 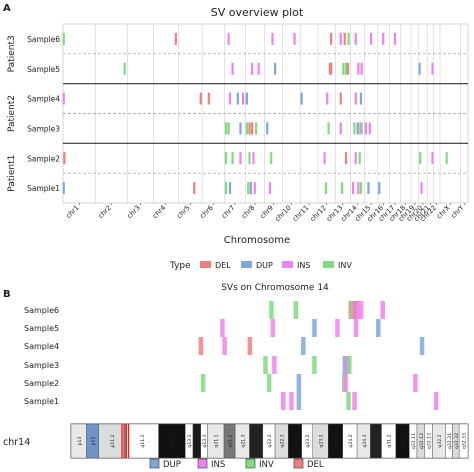 What do you see at coordinates (223, 265) in the screenshot?
I see `legend-label: DEL` at bounding box center [223, 265].